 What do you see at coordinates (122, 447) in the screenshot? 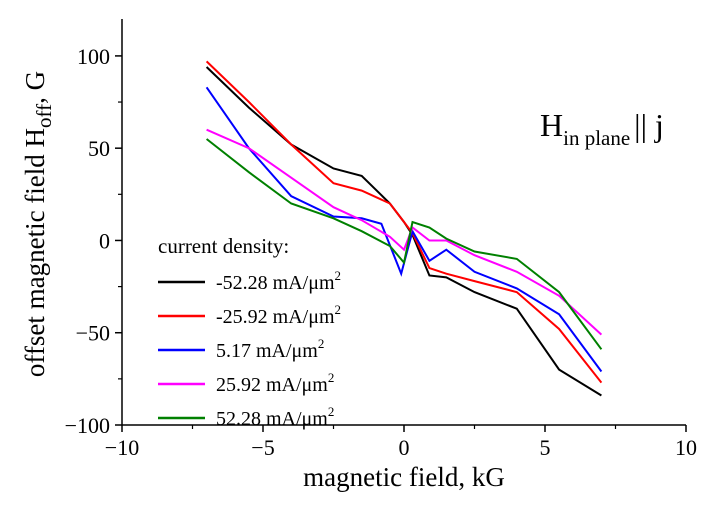
I see `x-tick-label: −10` at bounding box center [122, 447].